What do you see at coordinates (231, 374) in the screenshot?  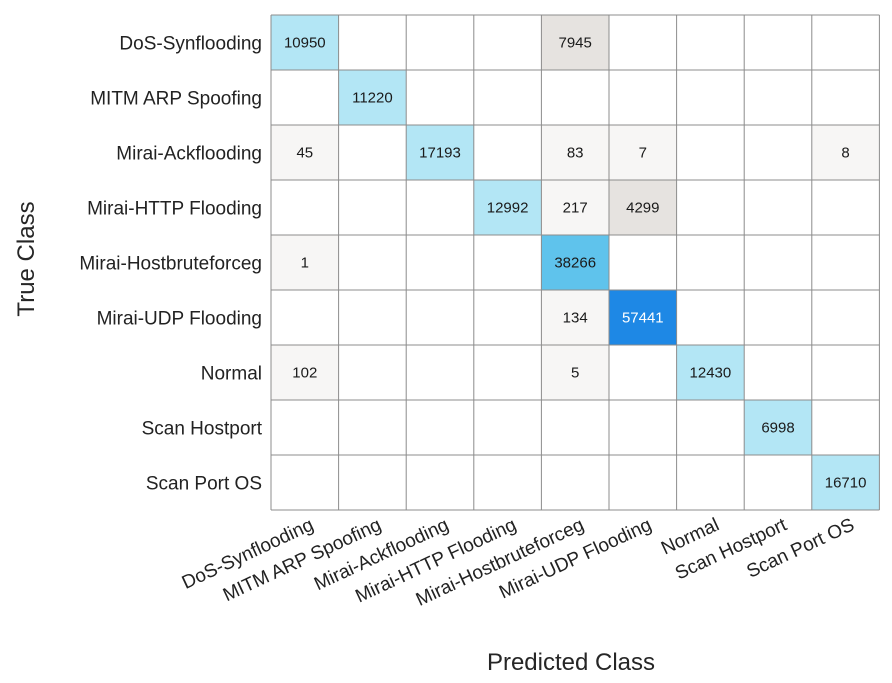 I see `y-tick-label-normal: Normal` at bounding box center [231, 374].